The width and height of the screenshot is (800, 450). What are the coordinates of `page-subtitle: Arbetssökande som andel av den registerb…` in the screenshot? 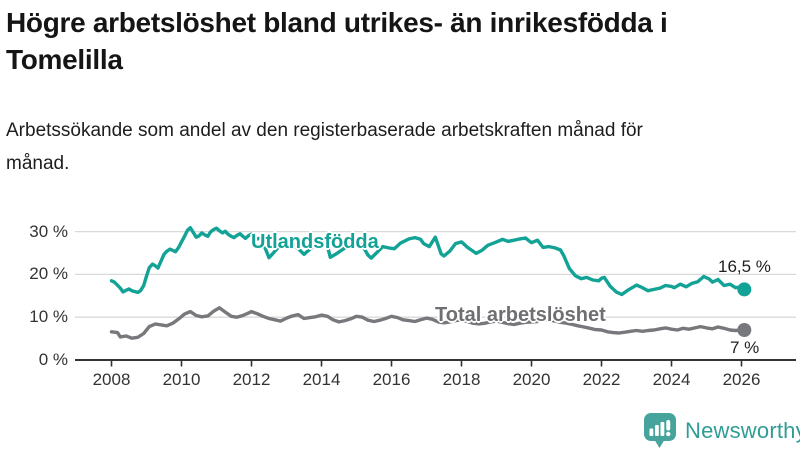 It's located at (324, 147).